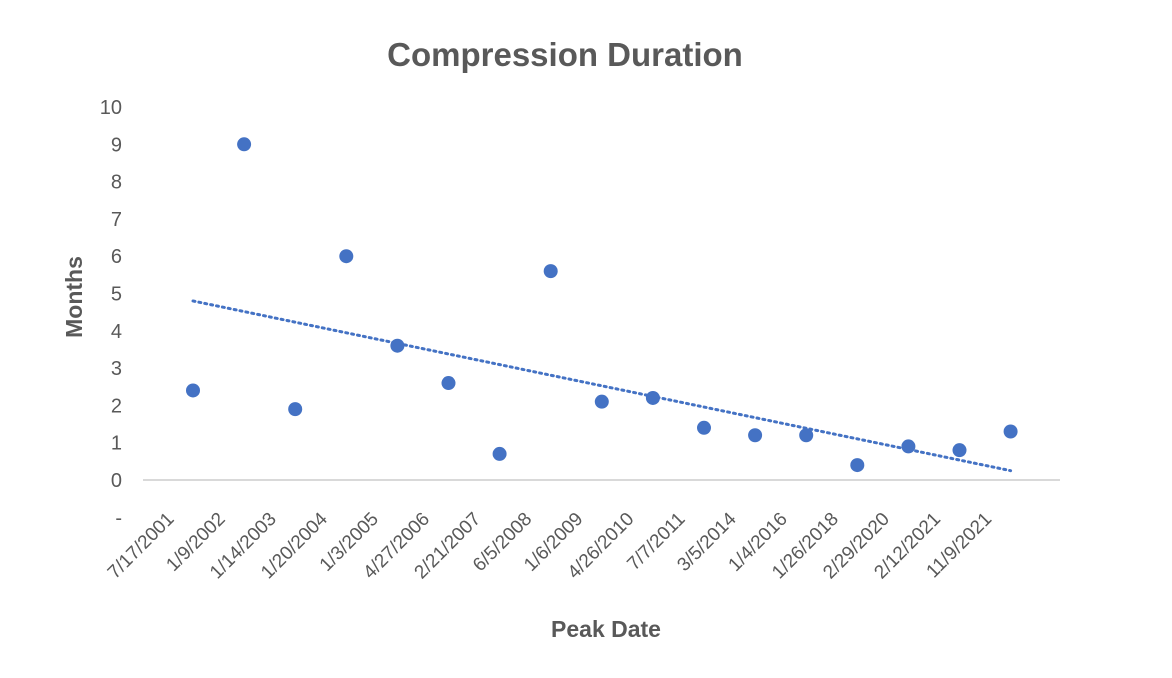 The width and height of the screenshot is (1172, 678). What do you see at coordinates (116, 332) in the screenshot?
I see `y-tick-label: 4` at bounding box center [116, 332].